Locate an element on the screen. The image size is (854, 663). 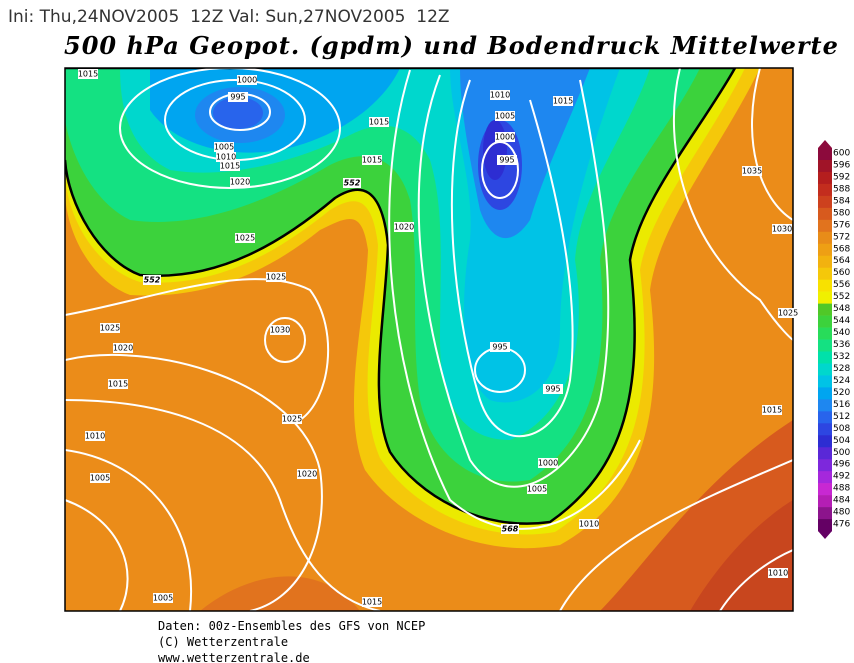
colorbar-label: 596 is located at coordinates (841, 165).